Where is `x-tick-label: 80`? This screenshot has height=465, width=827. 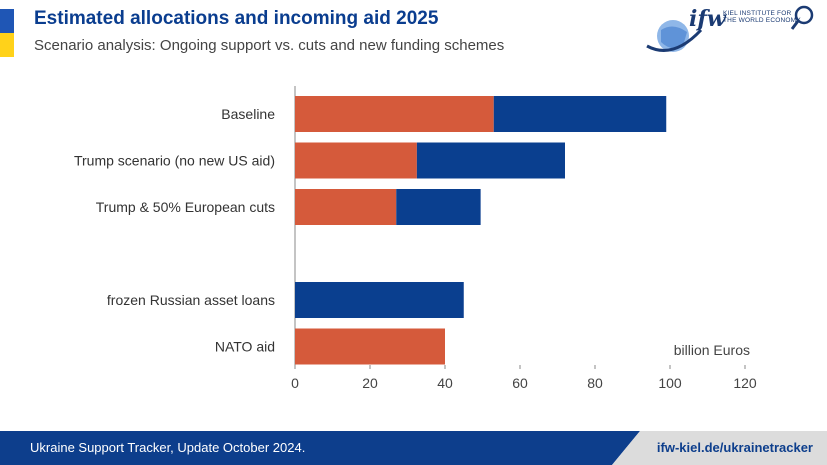
x-tick-label: 80 is located at coordinates (595, 383).